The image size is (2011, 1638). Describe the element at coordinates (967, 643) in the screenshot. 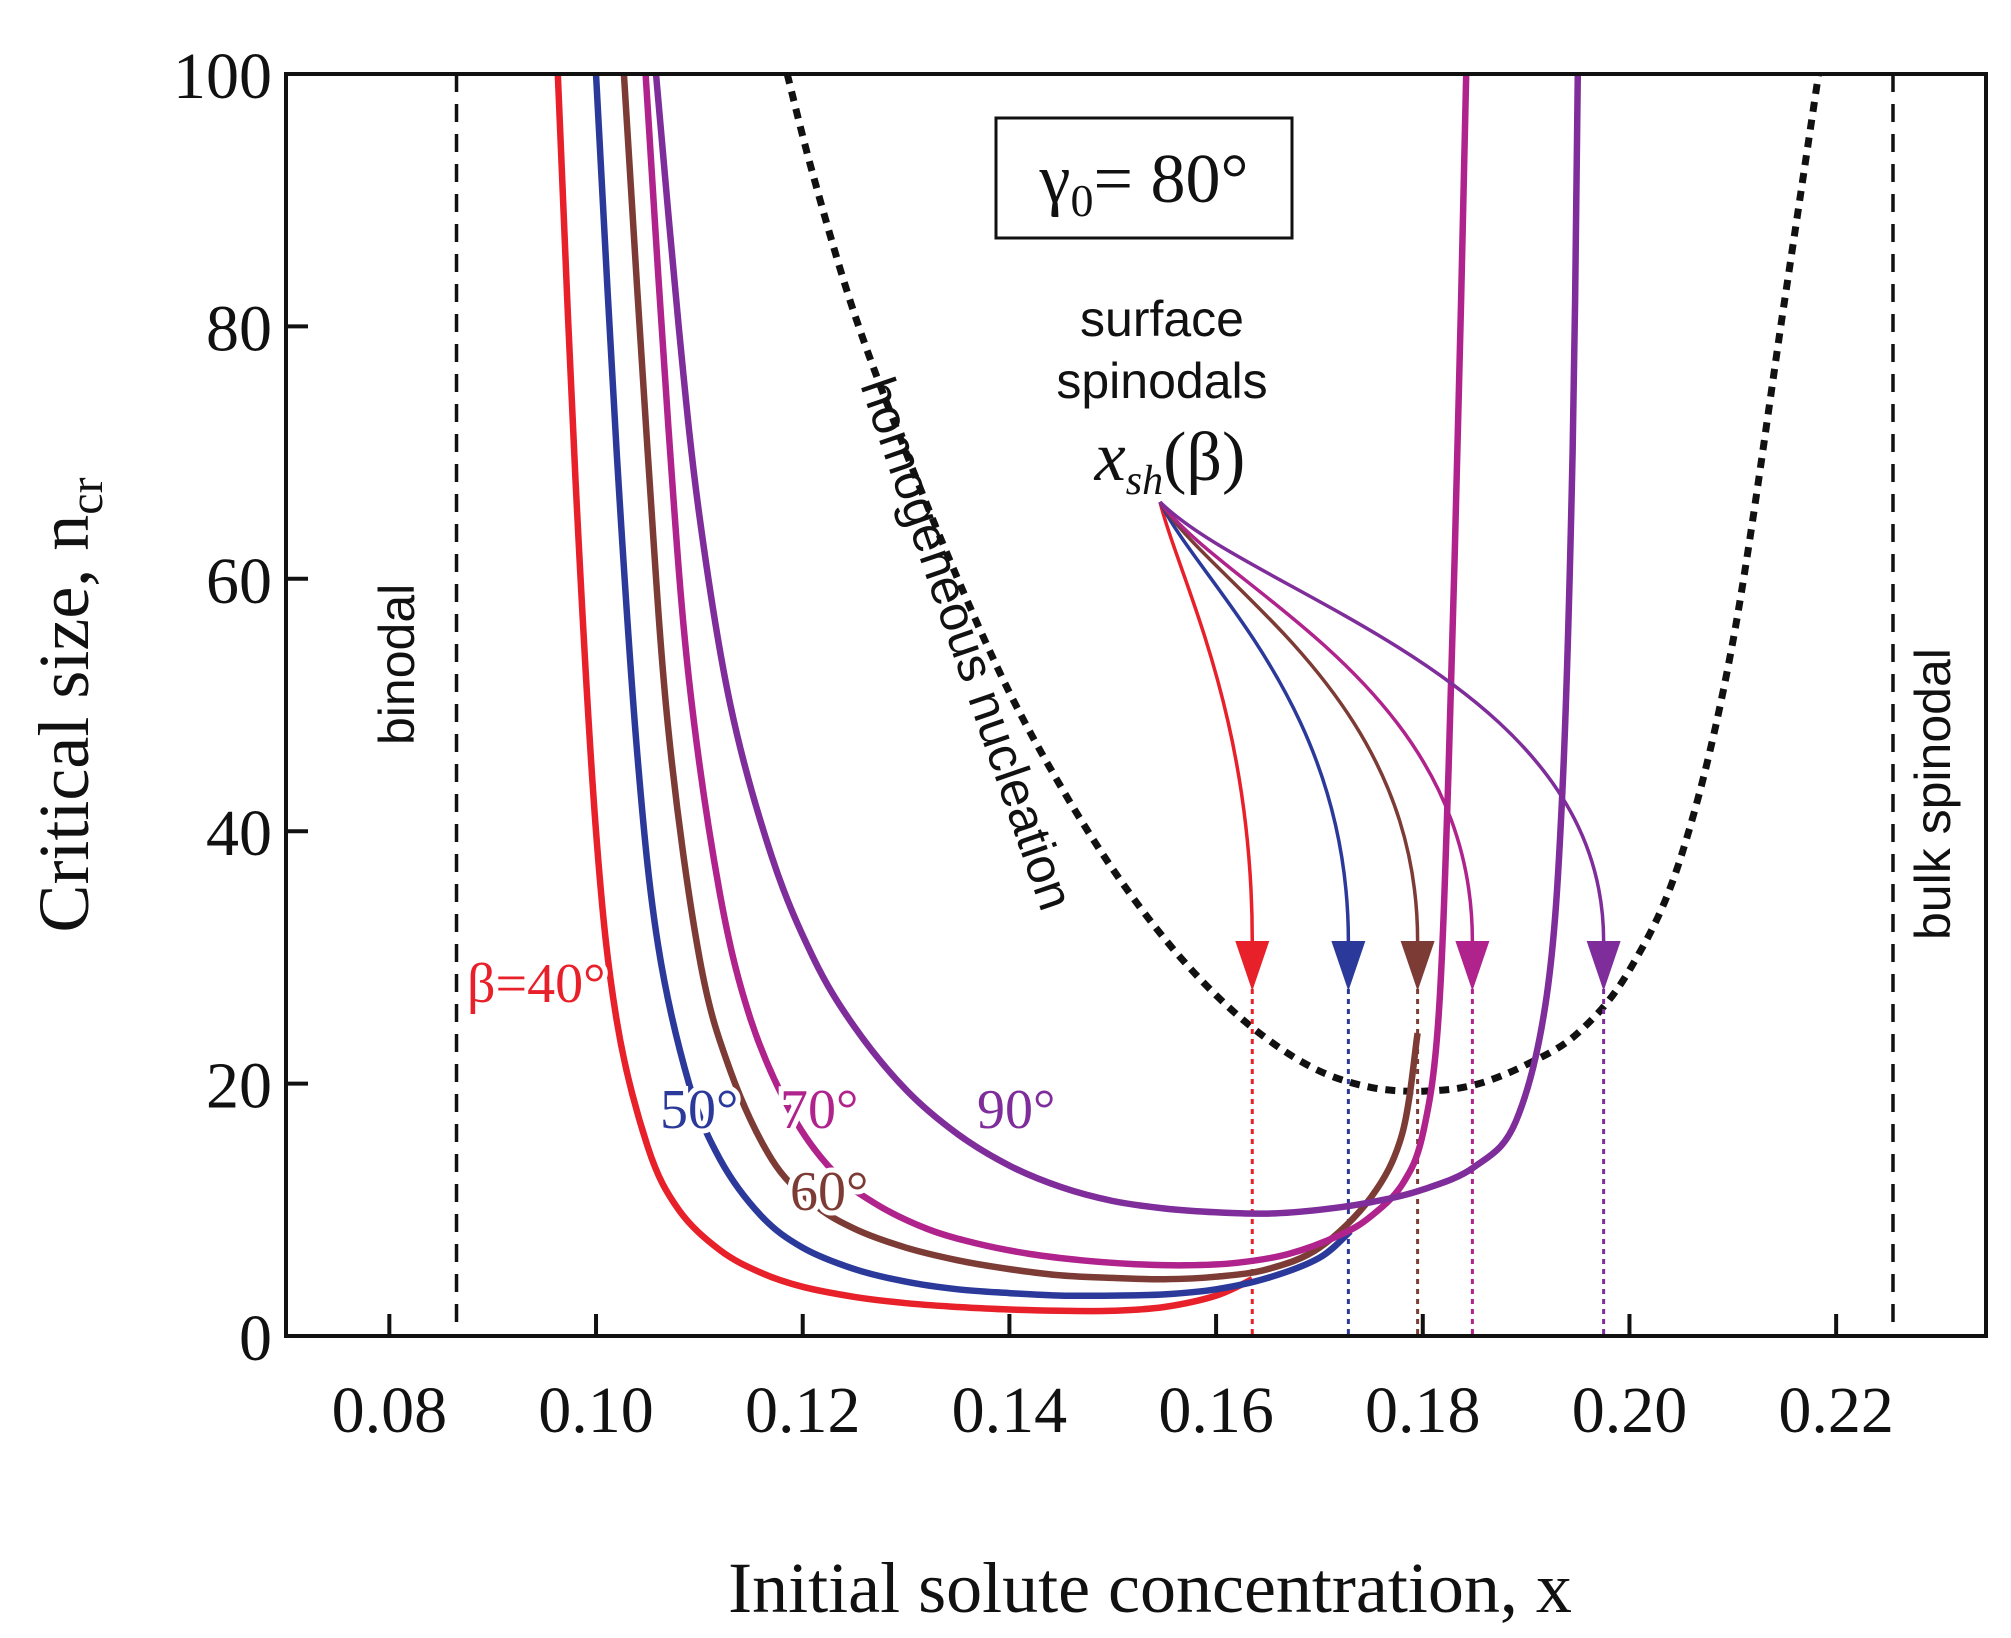

I see `homogeneous-nucleation-label: homogeneous nucleation` at that location.